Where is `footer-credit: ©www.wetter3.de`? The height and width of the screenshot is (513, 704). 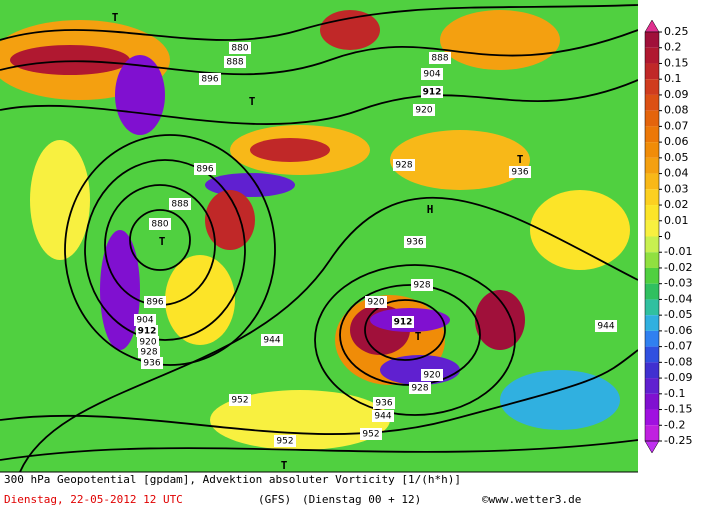
footer-credit: ©www.wetter3.de is located at coordinates (531, 499).